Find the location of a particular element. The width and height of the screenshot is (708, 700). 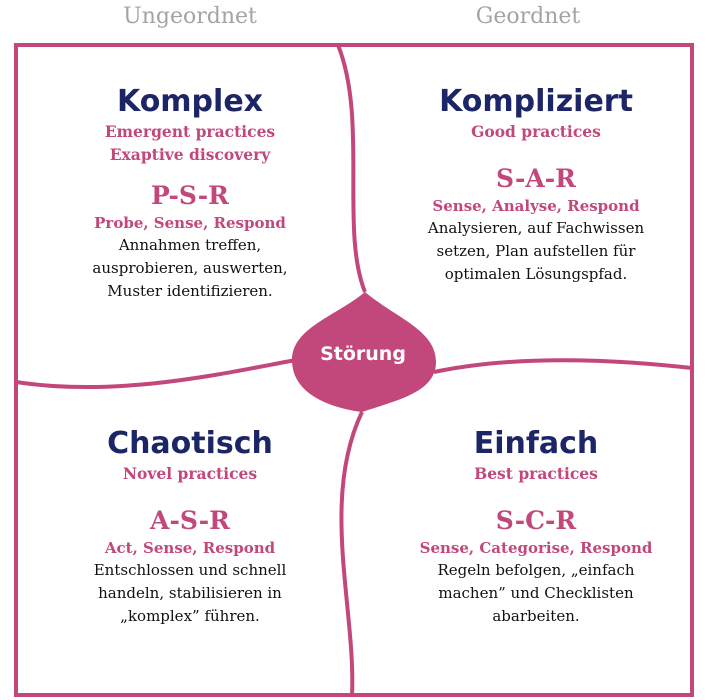

quadrant-code: S-C-R is located at coordinates (536, 520).